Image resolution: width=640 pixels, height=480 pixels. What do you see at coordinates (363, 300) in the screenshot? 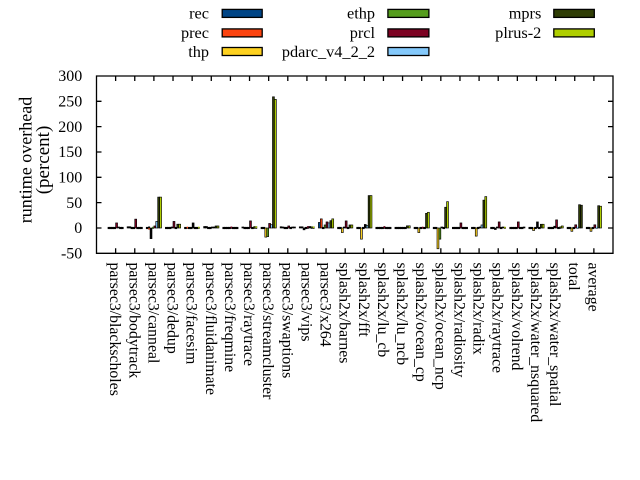
I see `svg-text: splash2x/fft` at bounding box center [363, 300].